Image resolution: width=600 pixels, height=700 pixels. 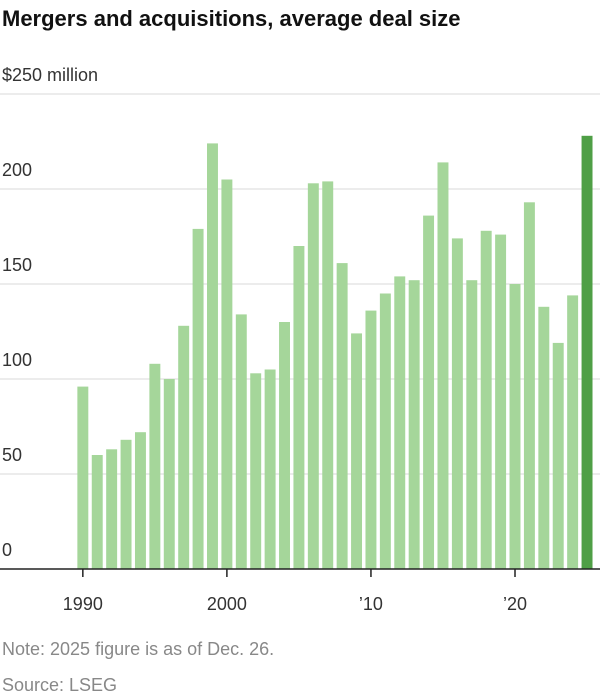 I want to click on y-tick-label: 200, so click(x=17, y=170).